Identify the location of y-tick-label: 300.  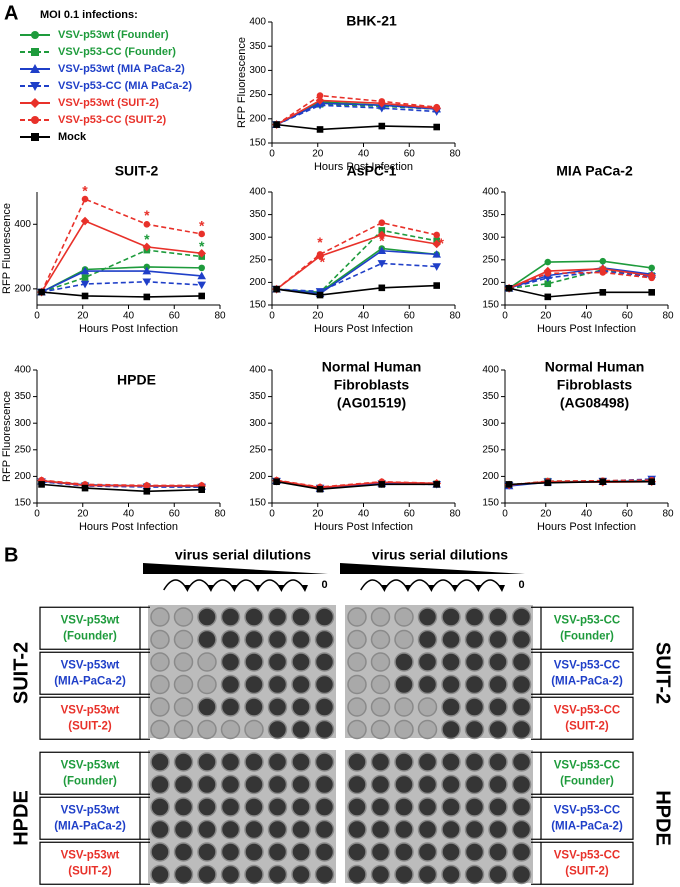
(257, 423).